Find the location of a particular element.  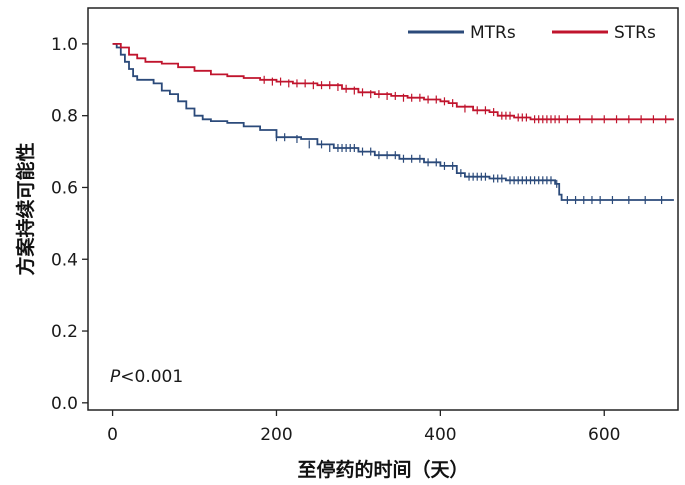

p-value-text: <0.001 is located at coordinates (151, 377).